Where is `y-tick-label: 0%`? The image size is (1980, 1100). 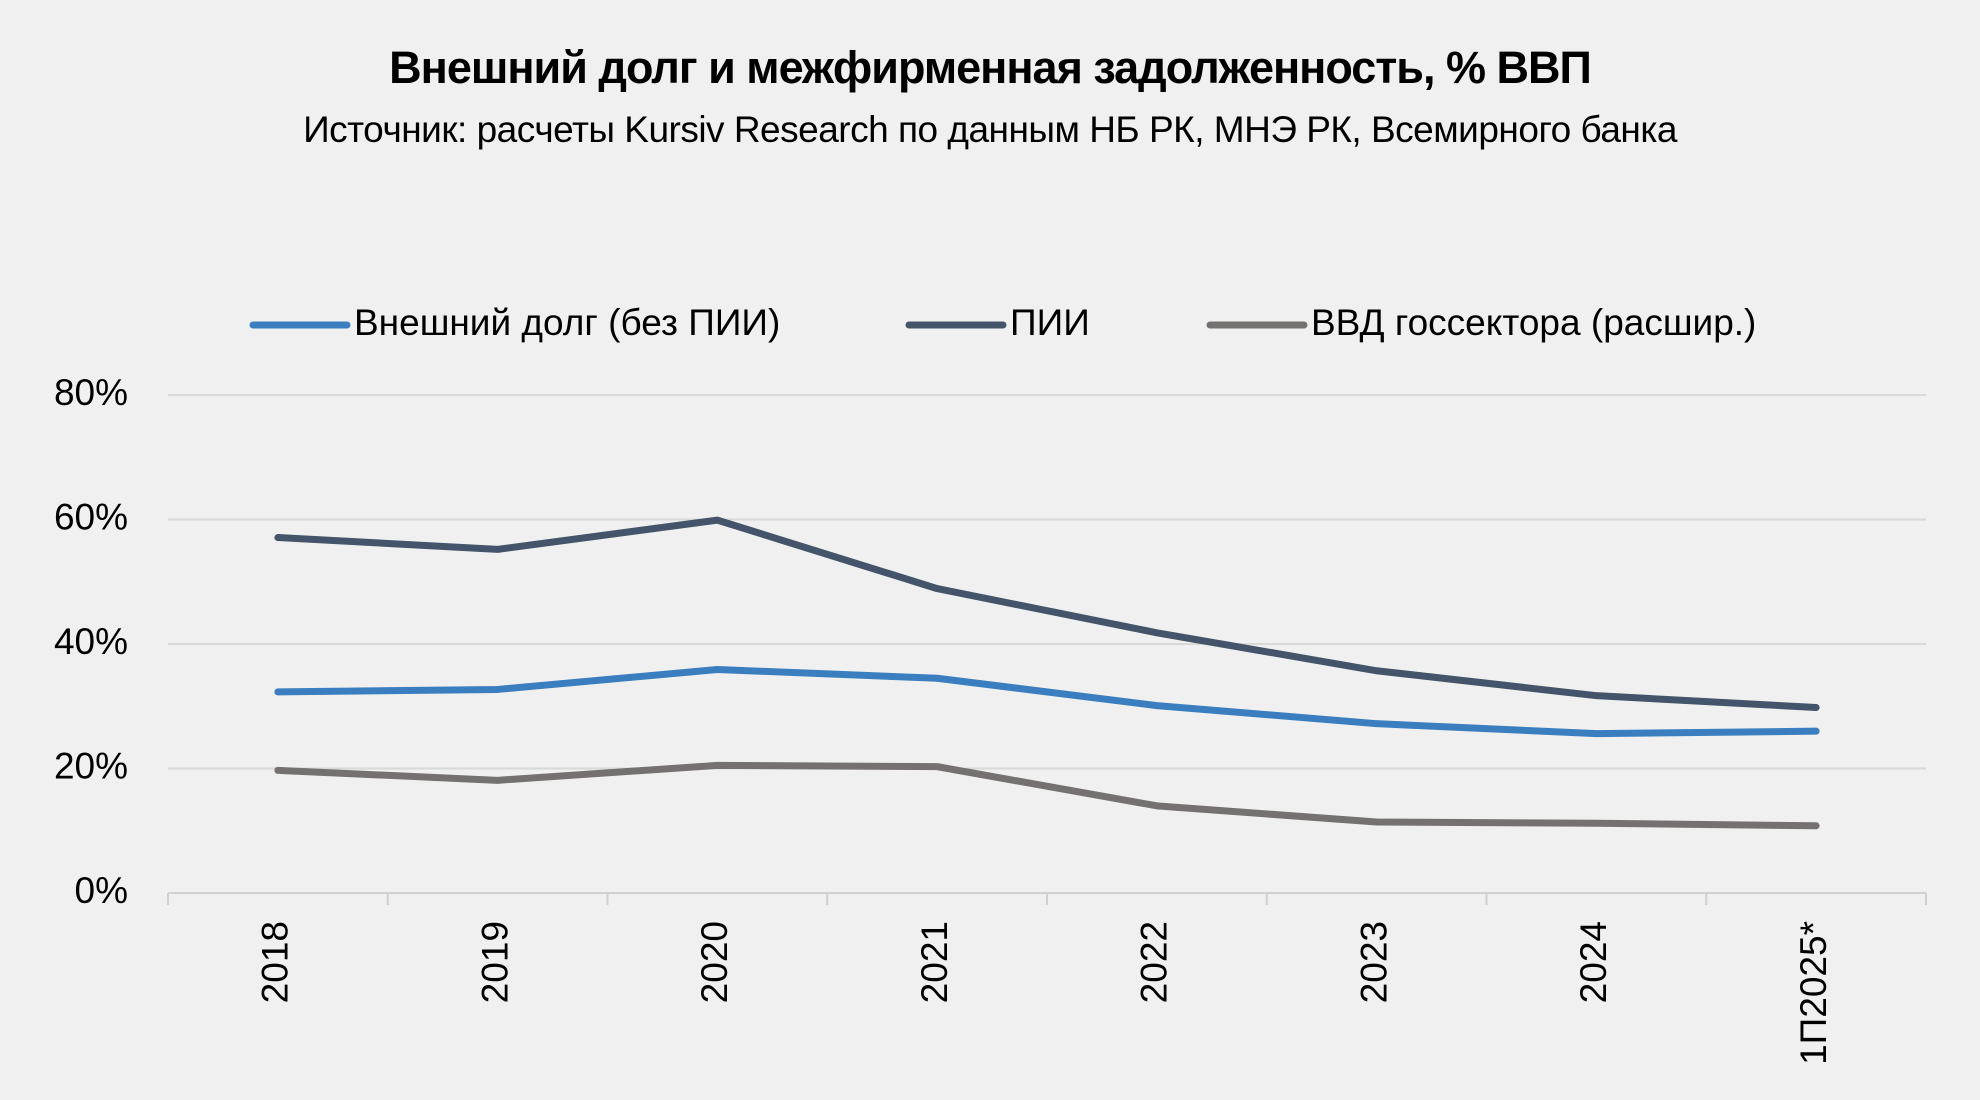 y-tick-label: 0% is located at coordinates (101, 890).